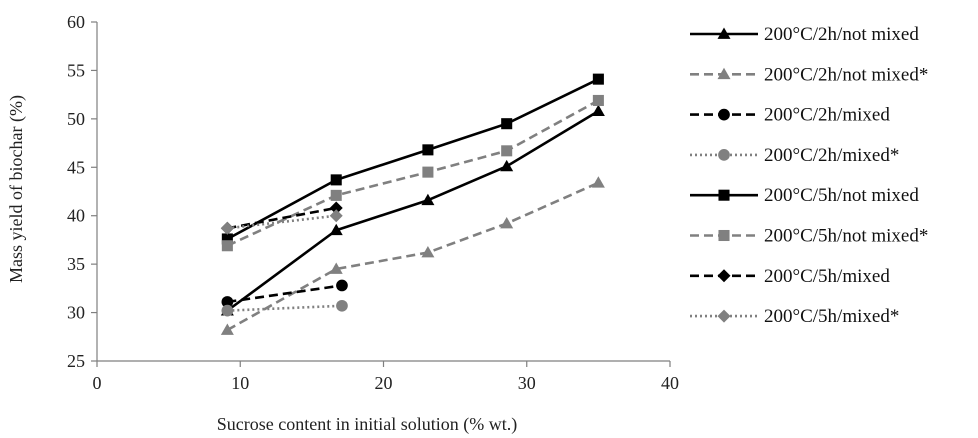 The height and width of the screenshot is (438, 978). I want to click on y-tick-label: 35, so click(76, 264).